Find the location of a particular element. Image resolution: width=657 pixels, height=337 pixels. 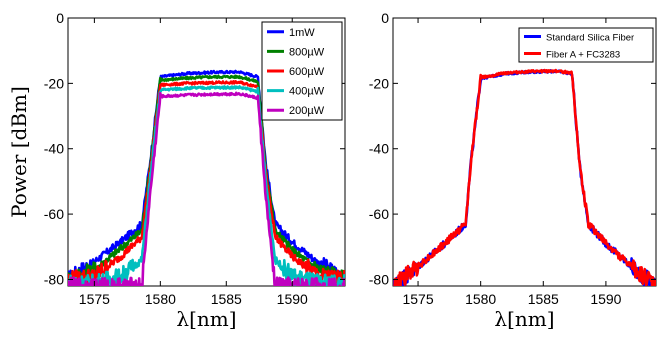

legend: Standard Silica Fiber Fiber A + FC3283 is located at coordinates (586, 45).